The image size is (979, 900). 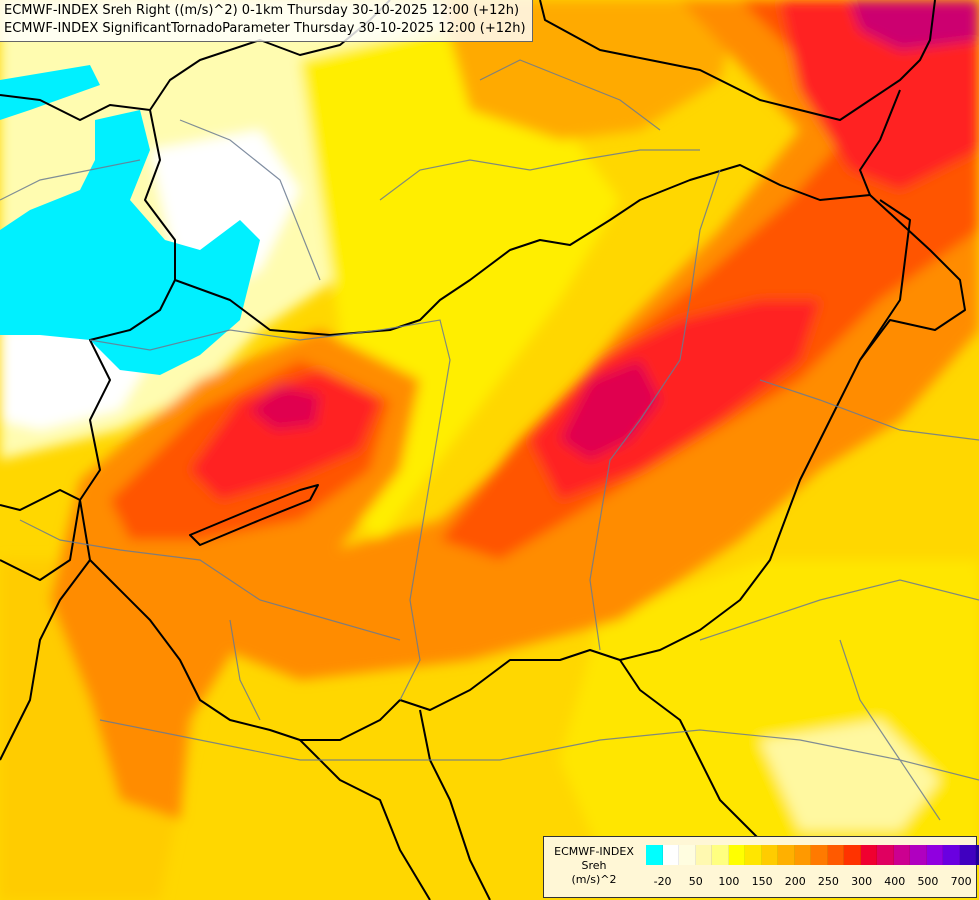 What do you see at coordinates (695, 881) in the screenshot?
I see `legend-tick-label: 50` at bounding box center [695, 881].